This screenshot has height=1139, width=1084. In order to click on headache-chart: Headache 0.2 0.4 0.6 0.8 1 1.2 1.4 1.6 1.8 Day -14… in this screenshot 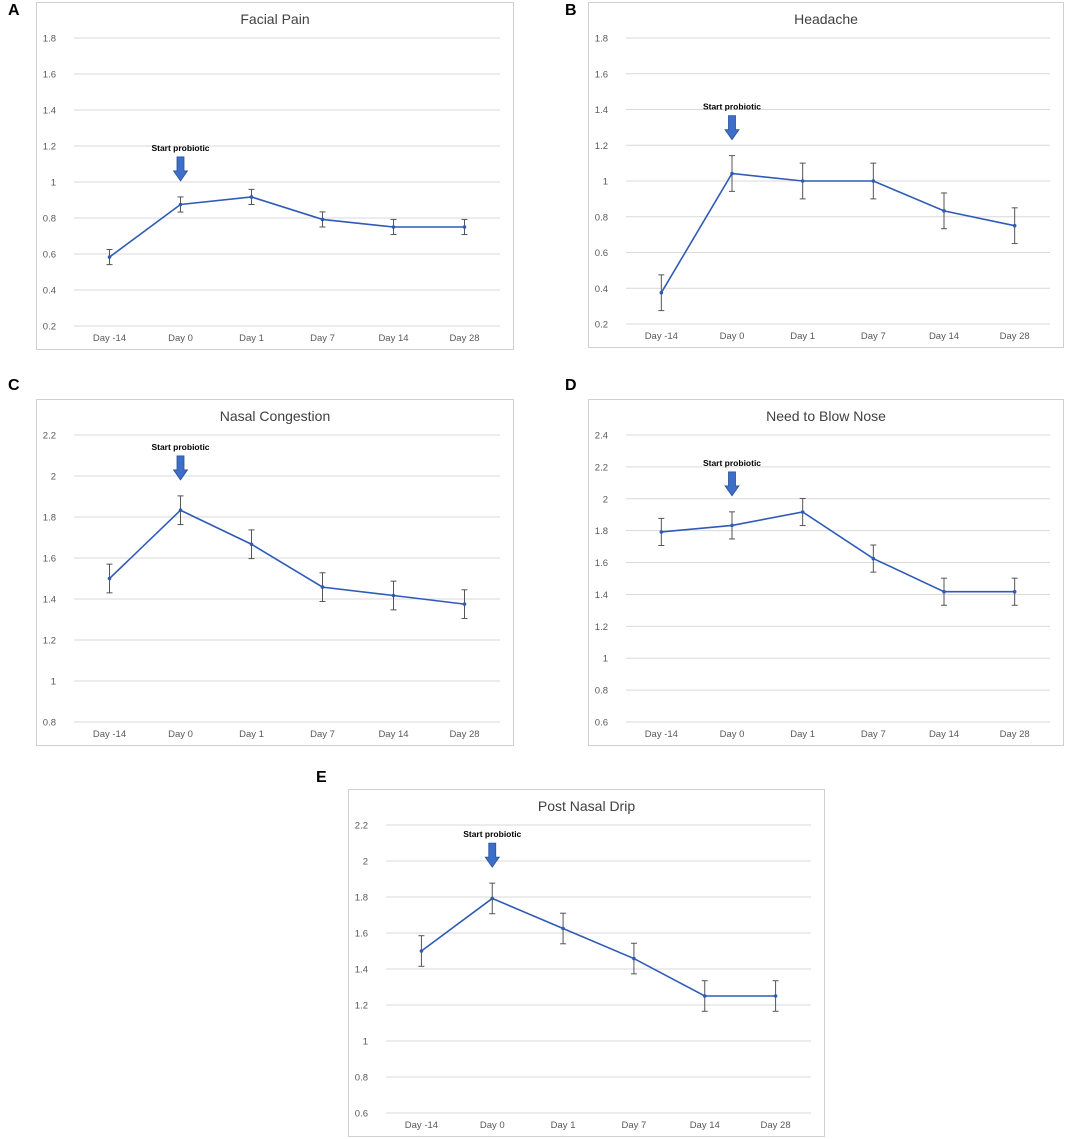, I will do `click(826, 175)`.